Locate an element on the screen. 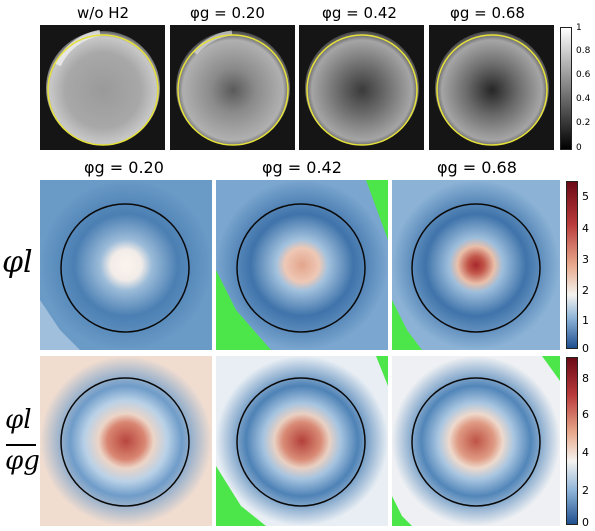 Image resolution: width=595 pixels, height=531 pixels. top-title-2: φg = 0.20 is located at coordinates (227, 13).